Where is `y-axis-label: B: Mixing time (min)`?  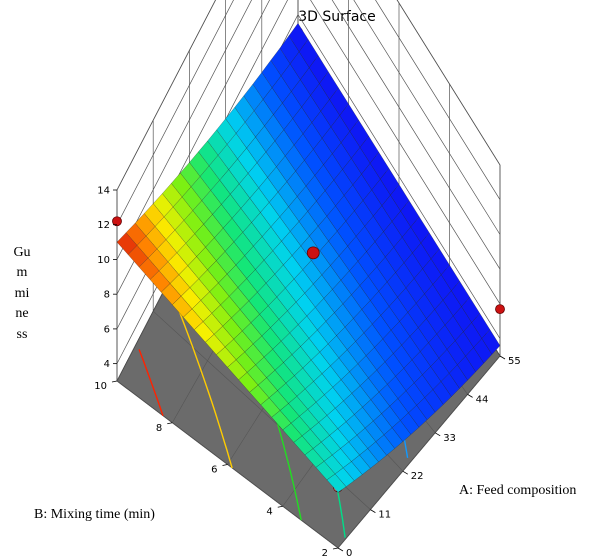
y-axis-label: B: Mixing time (min) is located at coordinates (94, 514).